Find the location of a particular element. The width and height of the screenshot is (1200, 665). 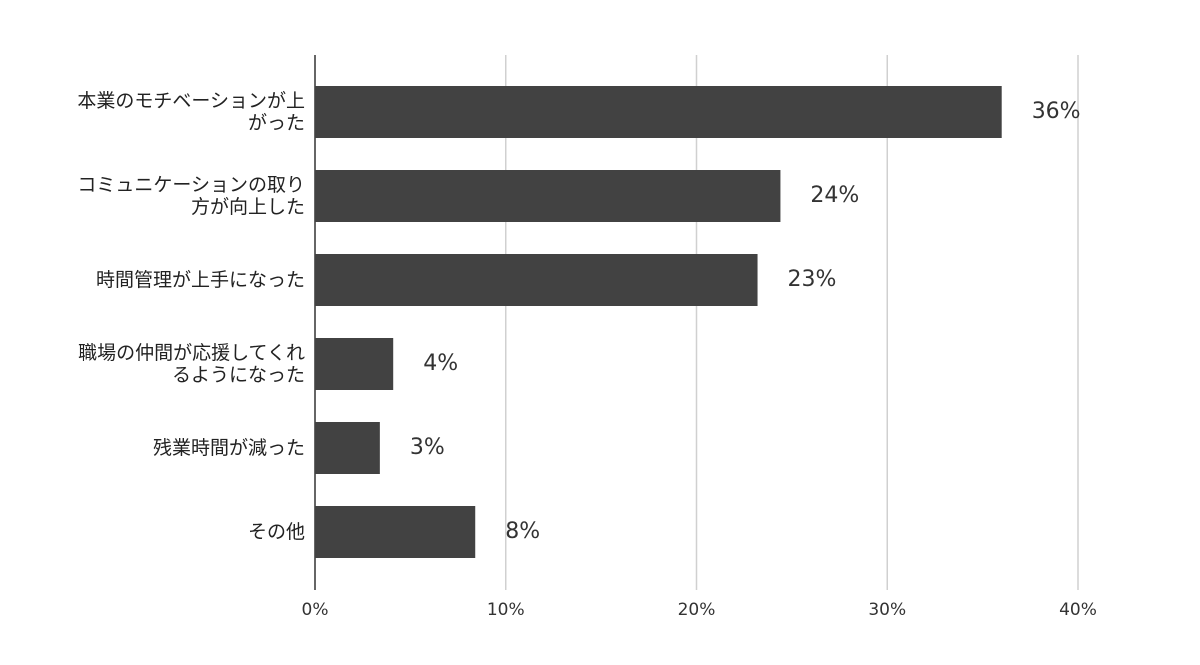

x-tick-label: 40% is located at coordinates (1078, 610).